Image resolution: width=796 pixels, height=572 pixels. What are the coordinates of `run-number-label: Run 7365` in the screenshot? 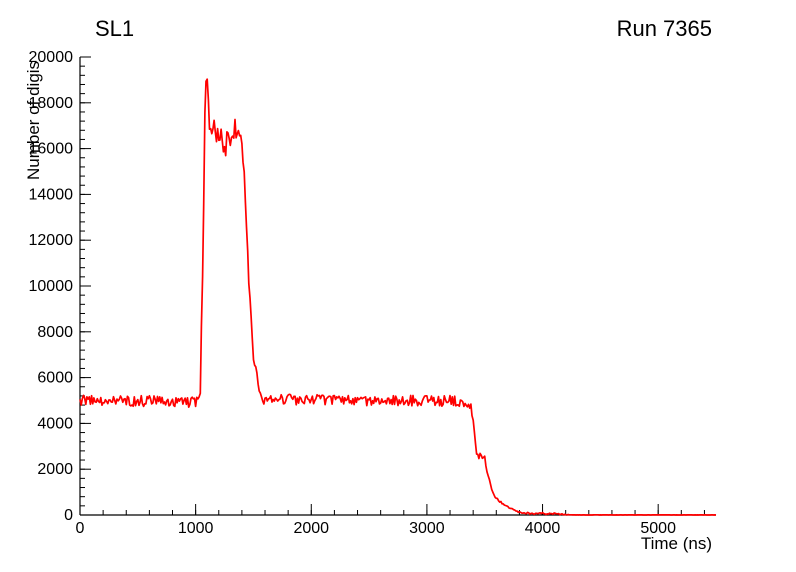 It's located at (664, 28).